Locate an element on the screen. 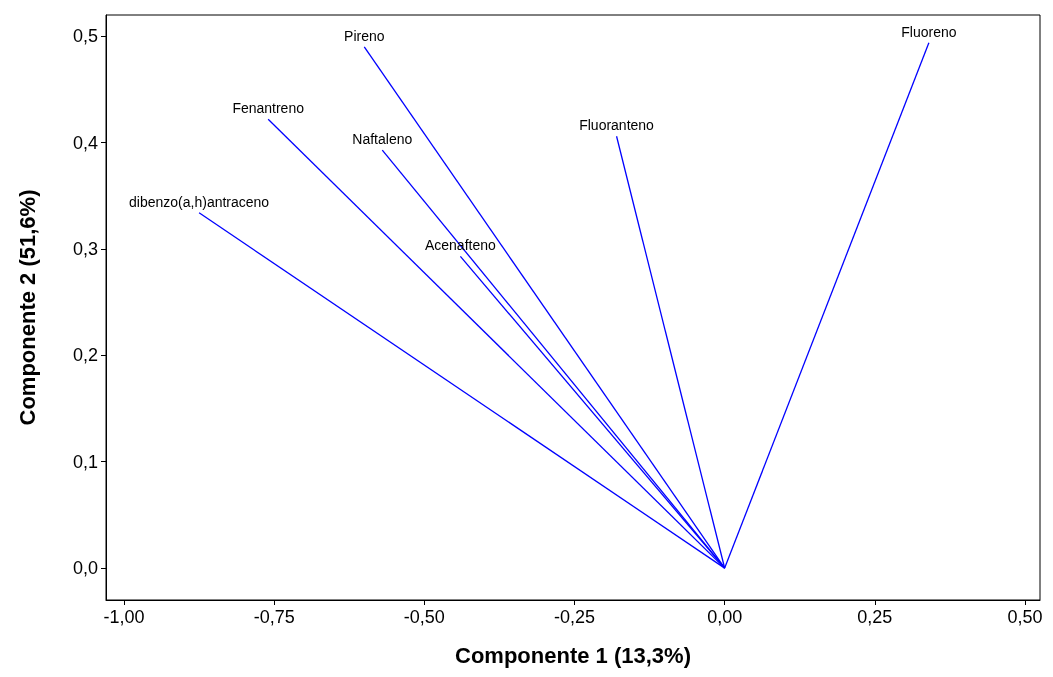 This screenshot has height=677, width=1053. series-label: Fenantreno is located at coordinates (268, 108).